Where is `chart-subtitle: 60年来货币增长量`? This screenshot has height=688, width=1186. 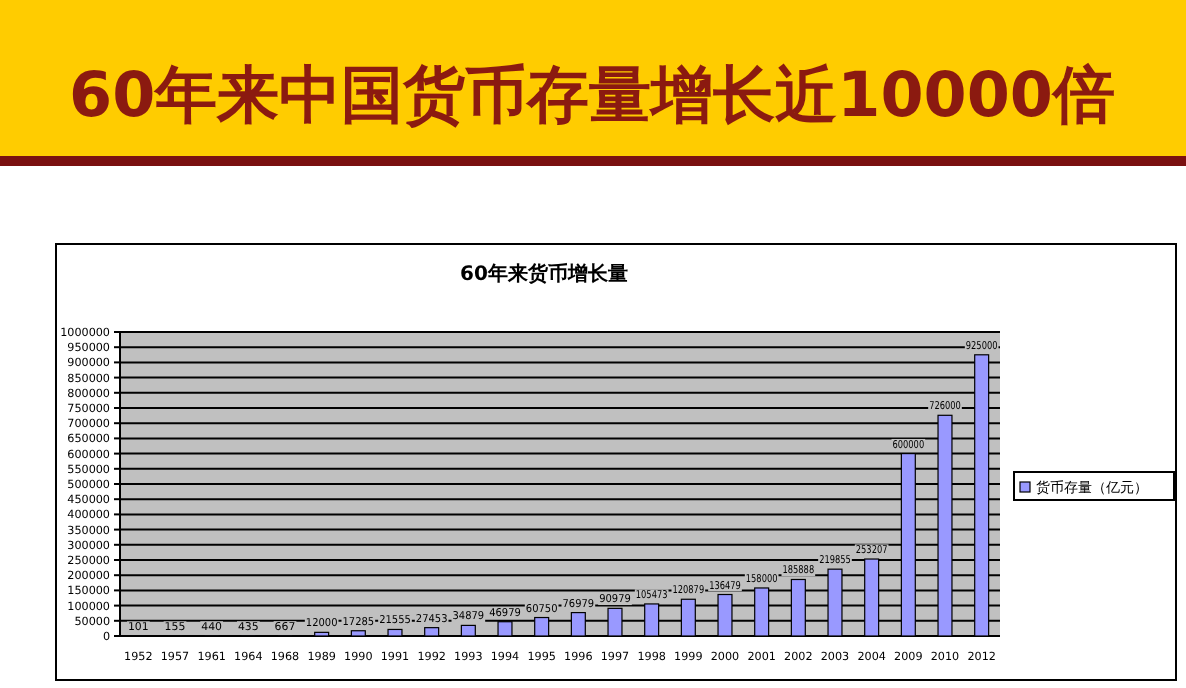
chart-subtitle: 60年来货币增长量 is located at coordinates (544, 274).